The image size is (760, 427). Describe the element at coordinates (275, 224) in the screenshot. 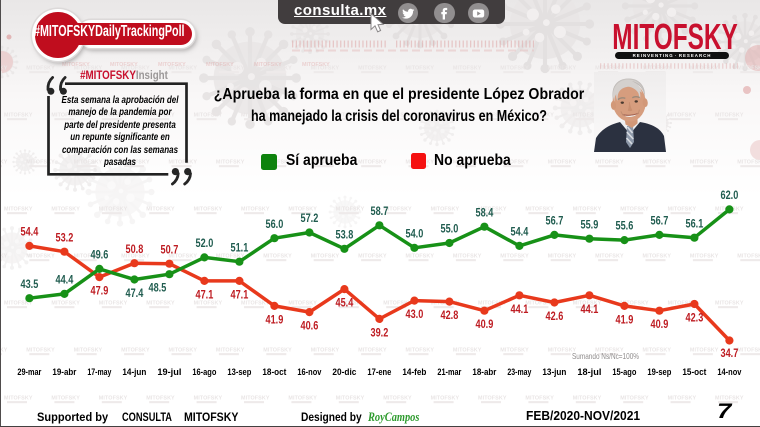

I see `svg-text: 56.0` at that location.